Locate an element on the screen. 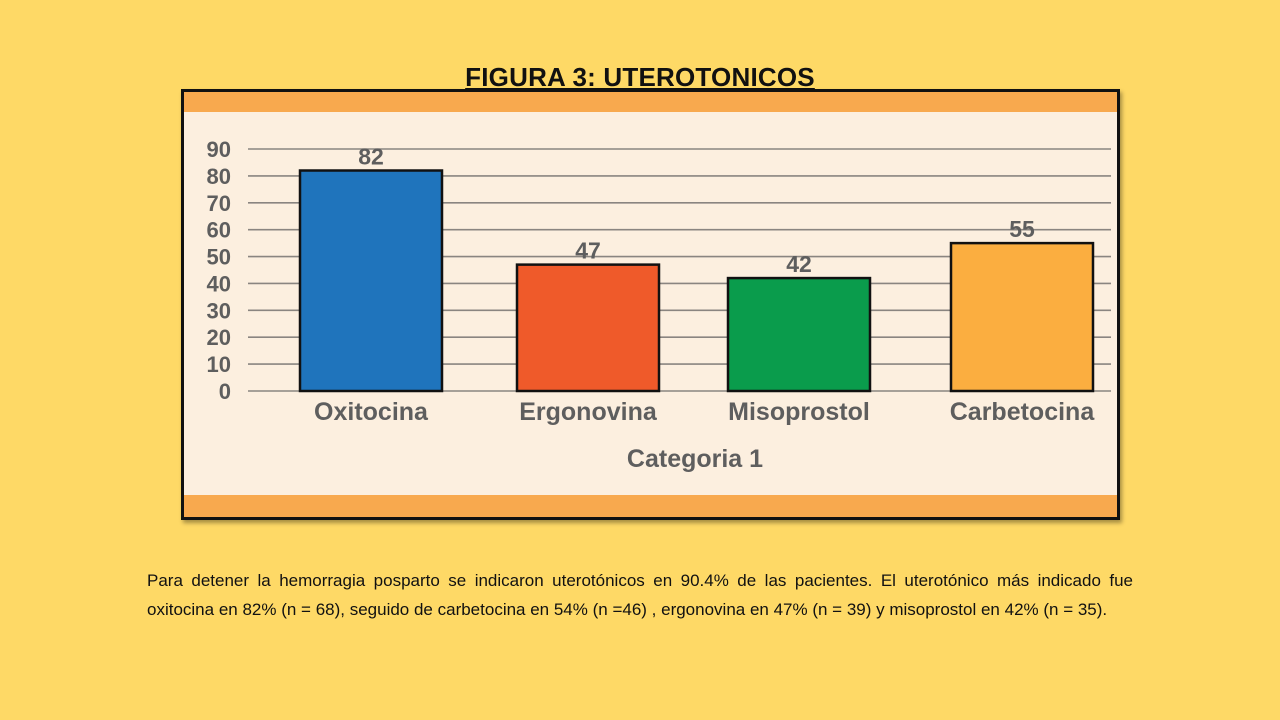 Image resolution: width=1280 pixels, height=720 pixels. x-tick-label: Carbetocina is located at coordinates (1023, 412).